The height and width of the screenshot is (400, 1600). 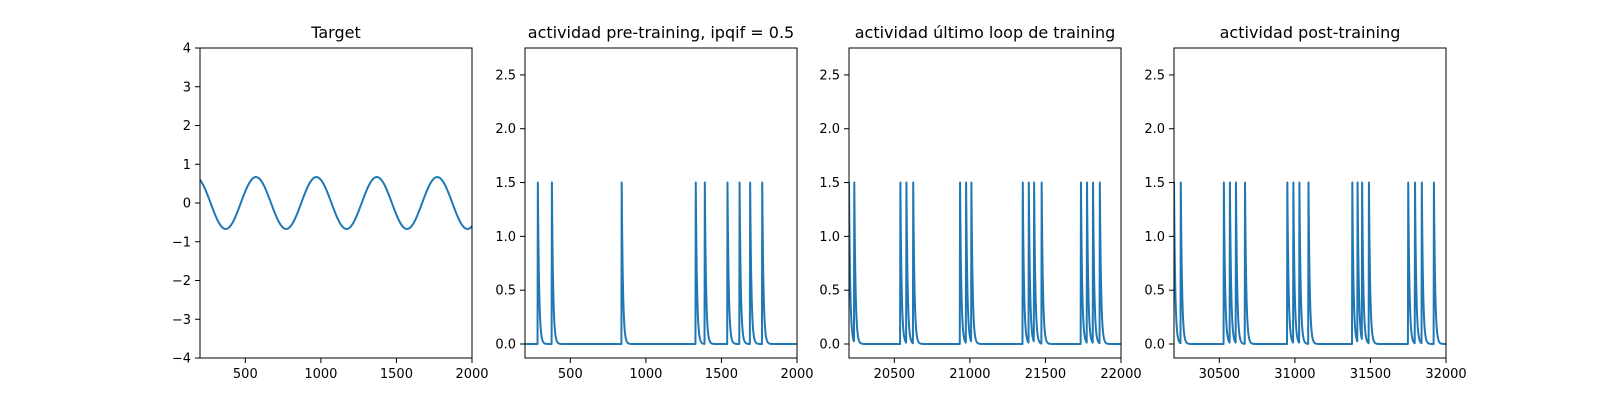 What do you see at coordinates (187, 165) in the screenshot?
I see `y-tick-label: 1` at bounding box center [187, 165].